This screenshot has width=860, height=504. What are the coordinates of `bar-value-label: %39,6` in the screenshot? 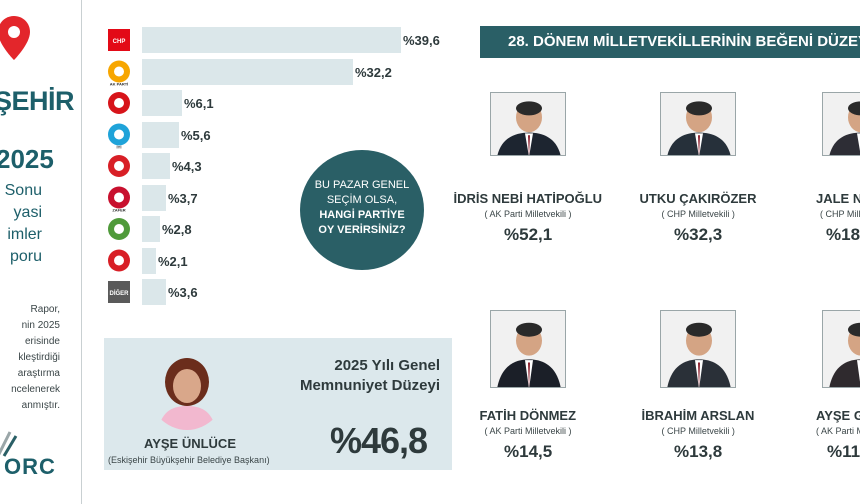 It's located at (421, 40).